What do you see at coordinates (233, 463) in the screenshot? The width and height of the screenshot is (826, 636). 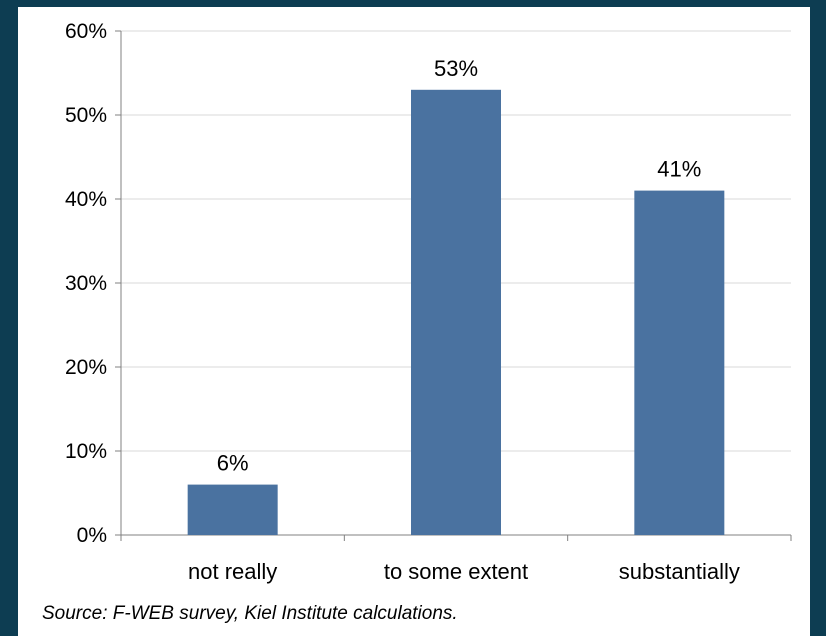 I see `data-label: 6%` at bounding box center [233, 463].